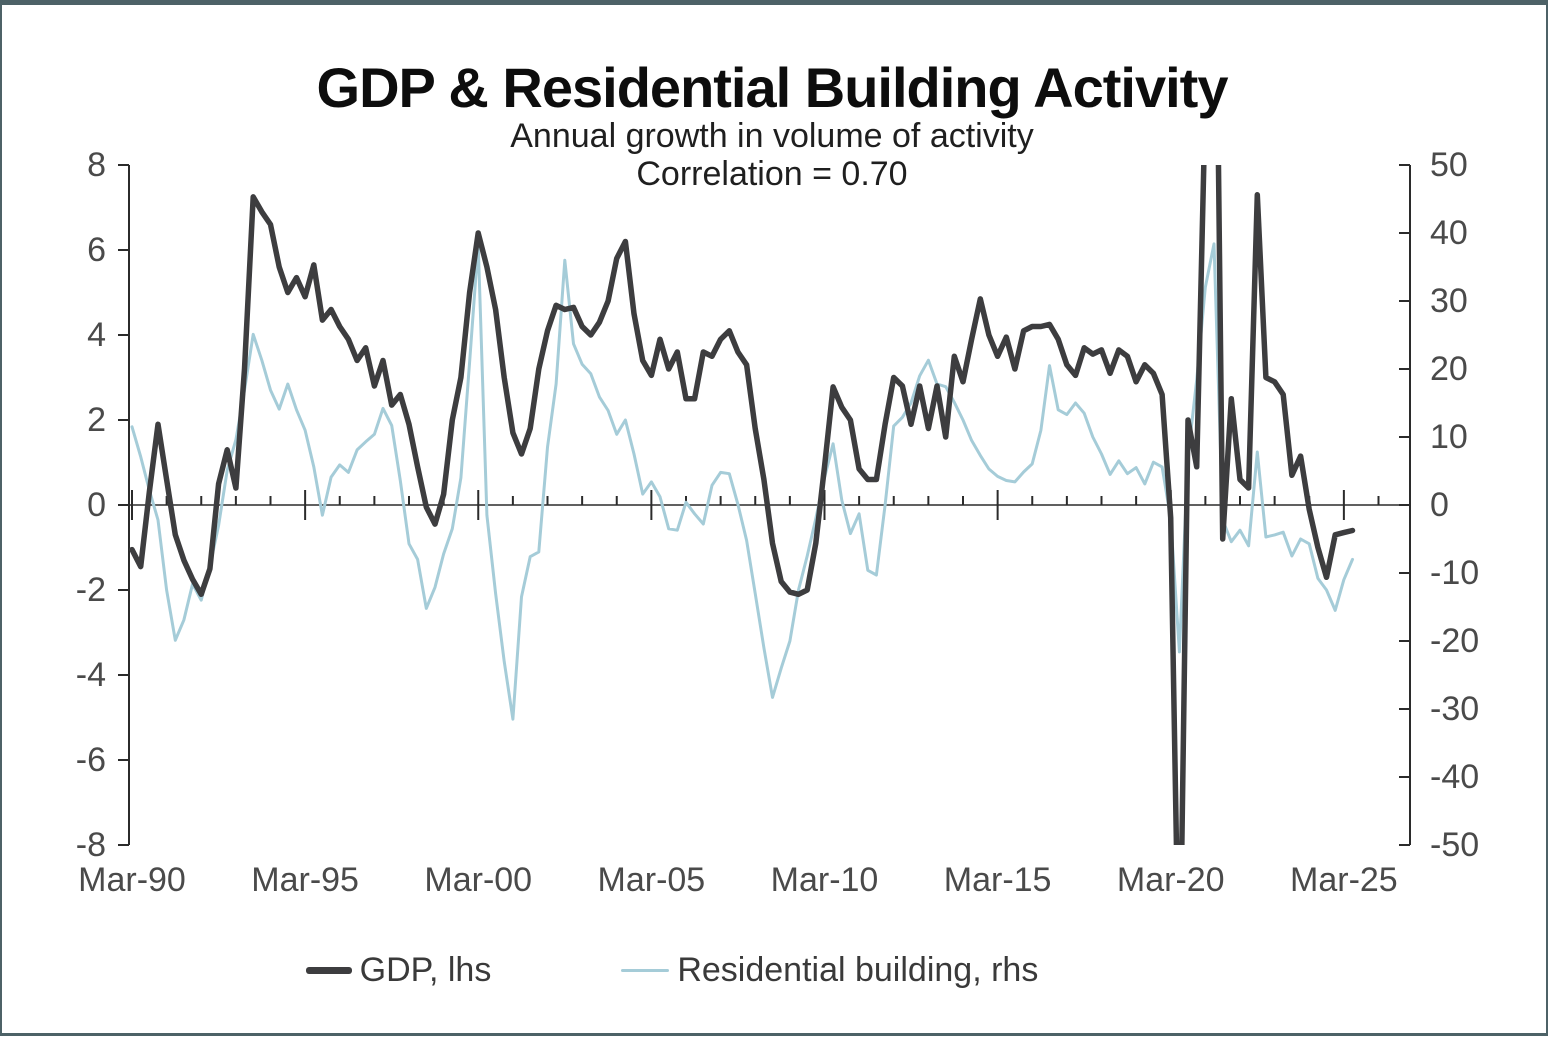  Describe the element at coordinates (71, 675) in the screenshot. I see `left-axis-tick-label: -4` at that location.